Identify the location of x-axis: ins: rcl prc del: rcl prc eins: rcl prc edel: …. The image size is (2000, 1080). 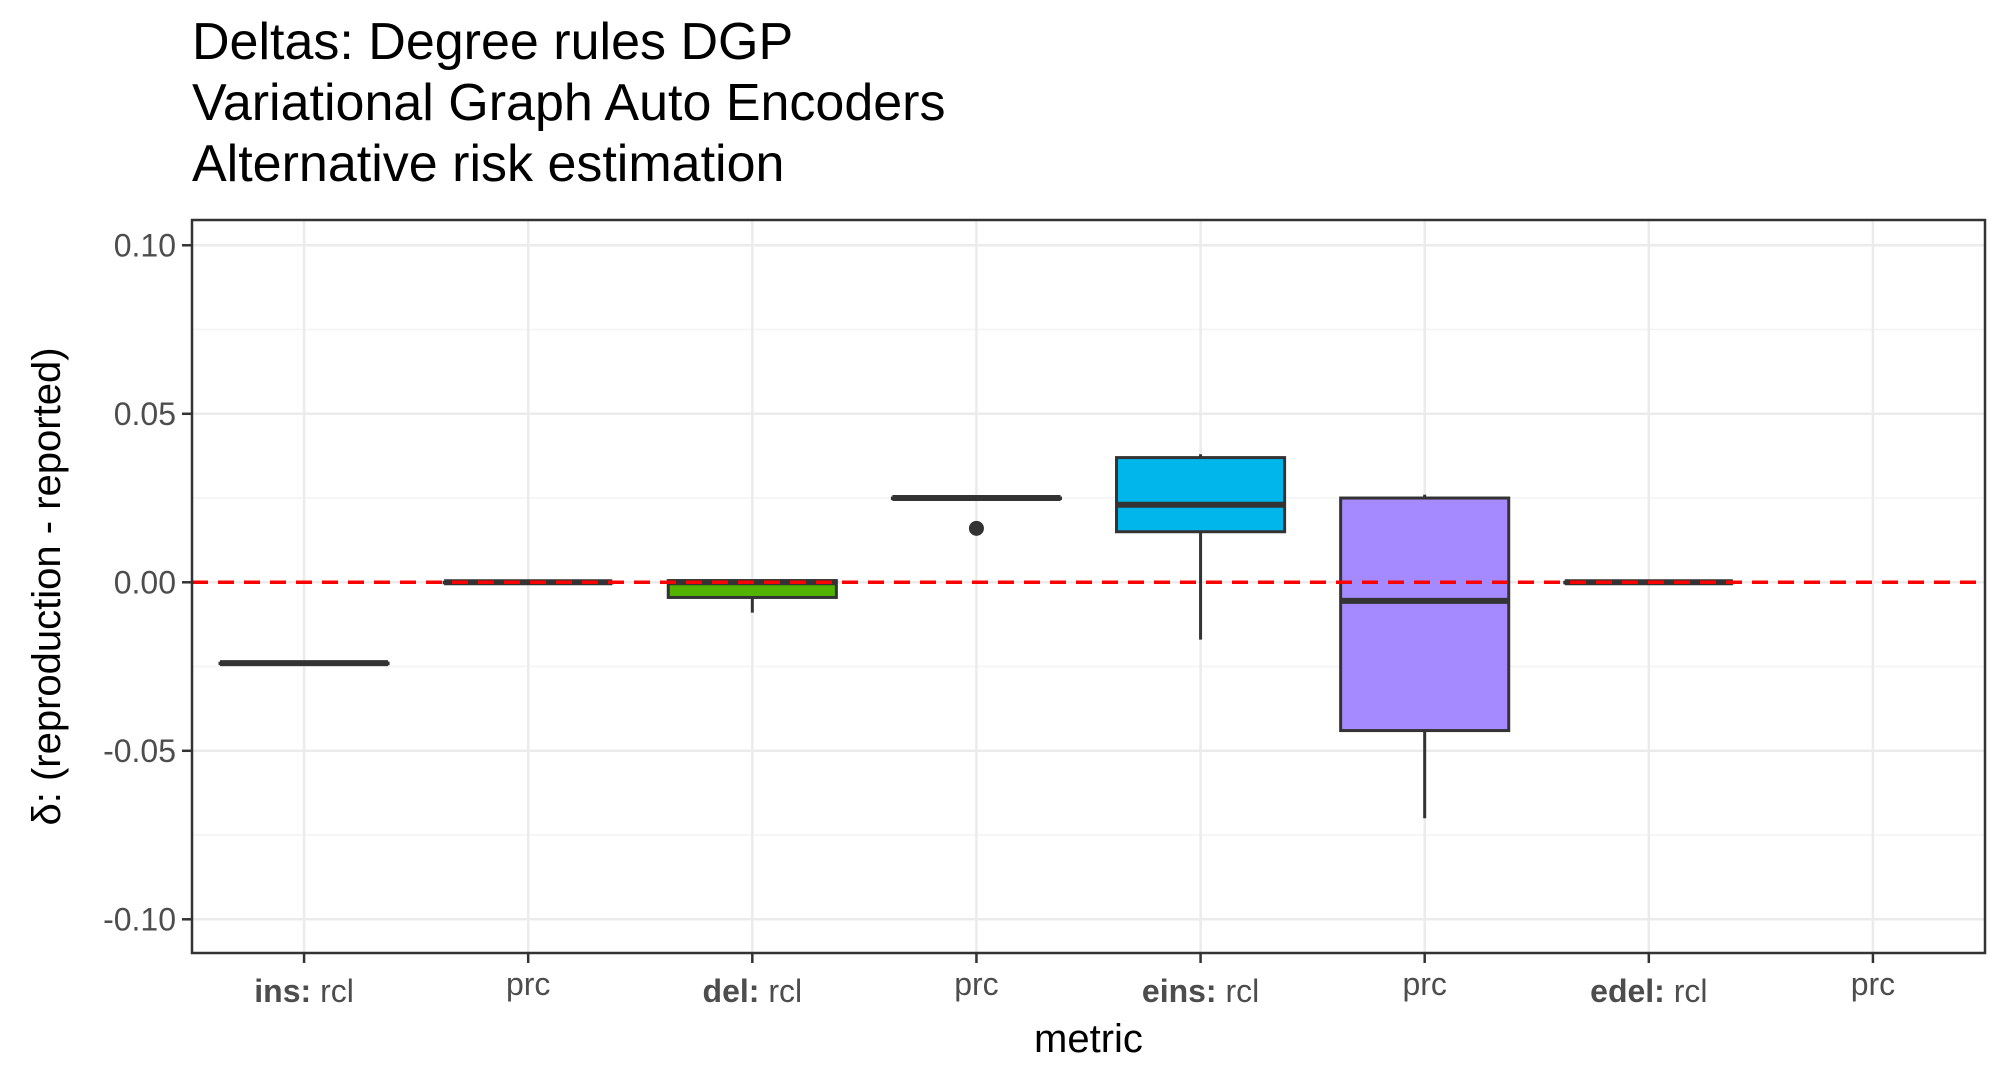
(1074, 981).